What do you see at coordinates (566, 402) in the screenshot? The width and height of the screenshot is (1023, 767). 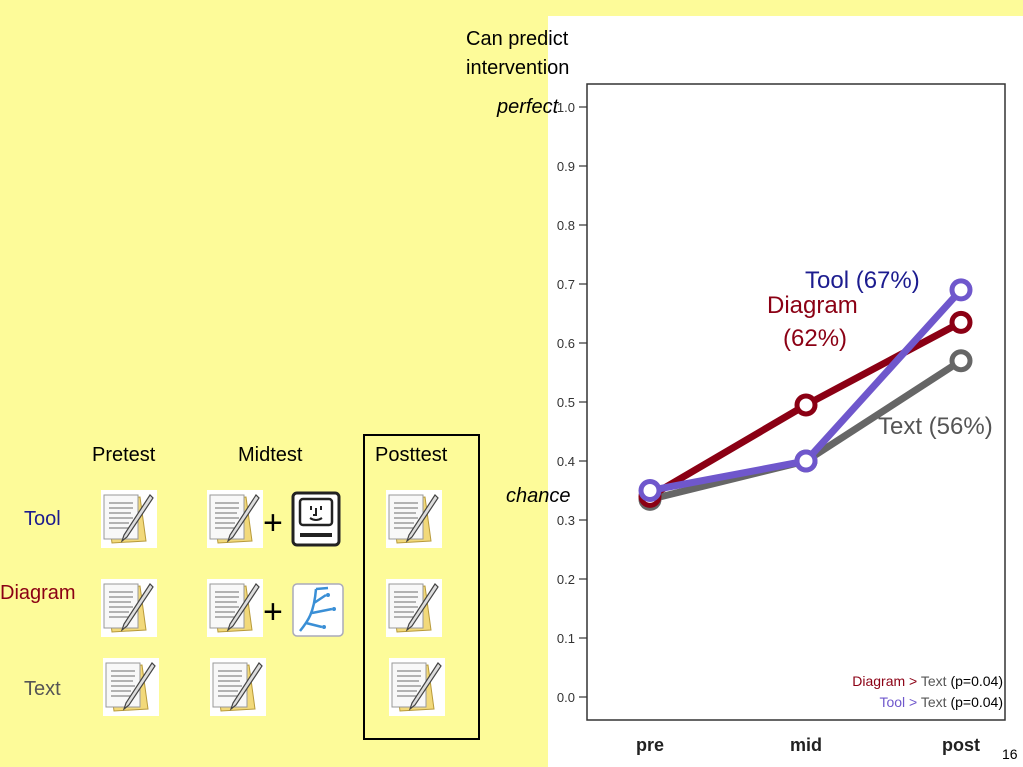 I see `y-tick-label: 0.5` at bounding box center [566, 402].